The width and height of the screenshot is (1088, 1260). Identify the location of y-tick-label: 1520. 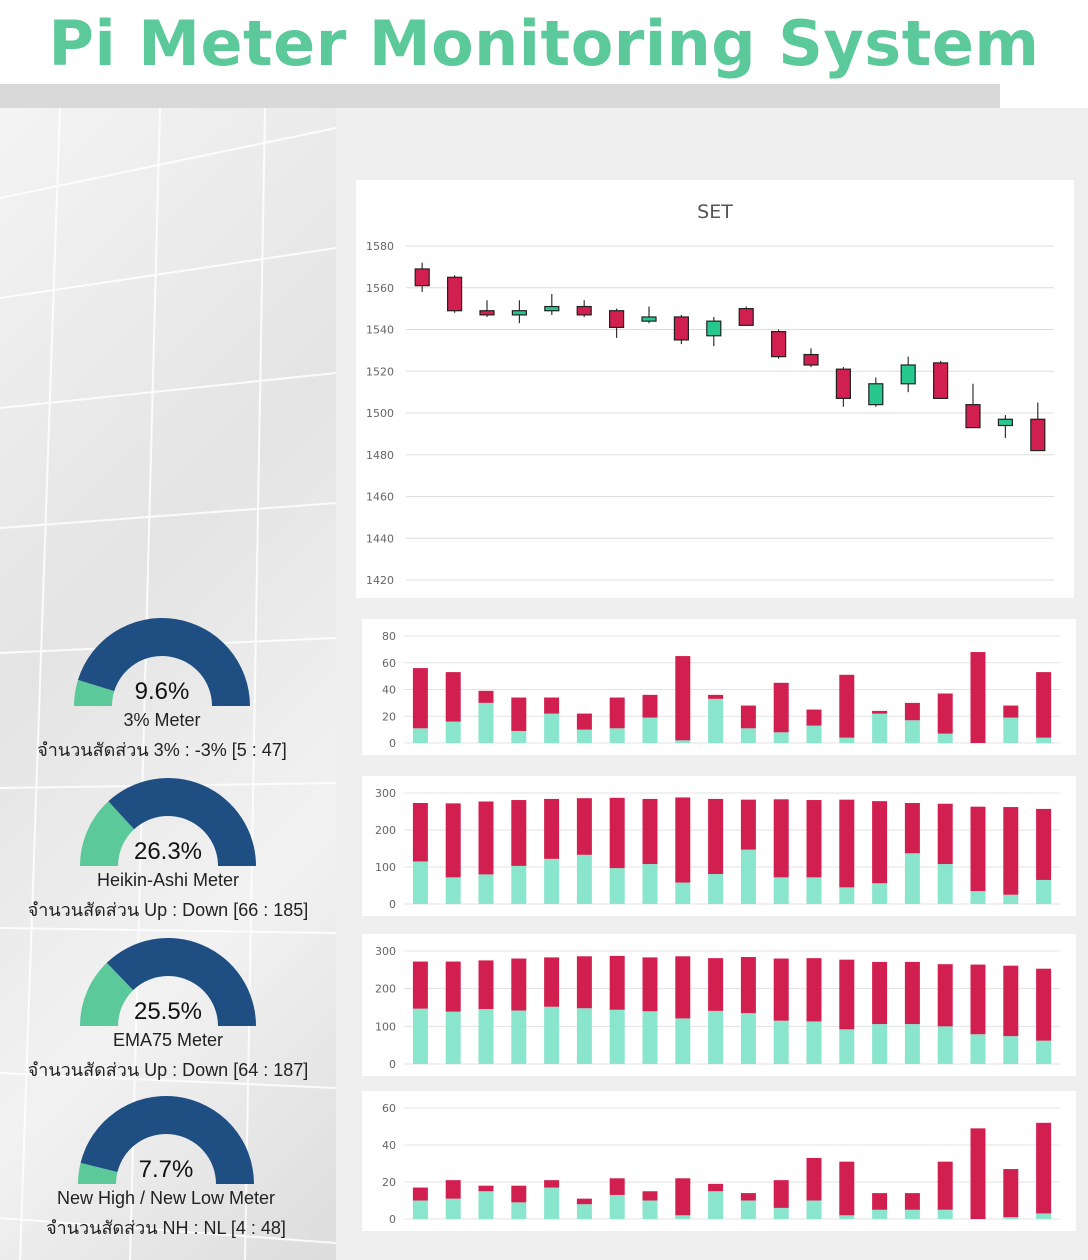
(380, 371).